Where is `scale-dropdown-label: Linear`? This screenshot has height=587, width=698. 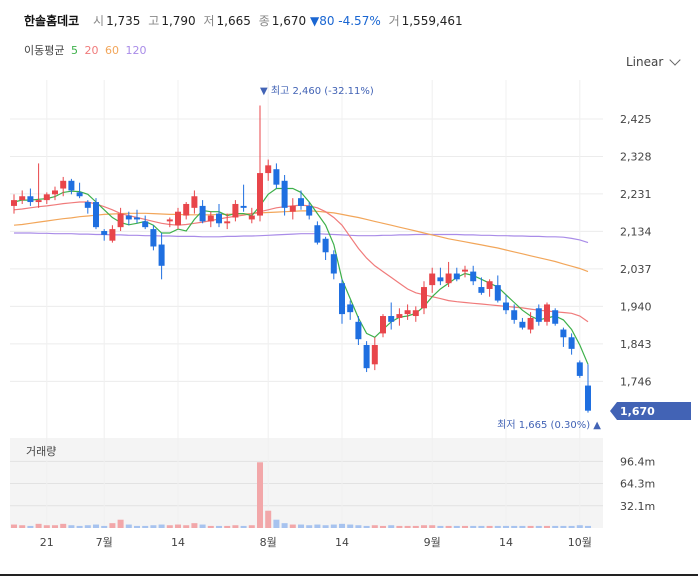 scale-dropdown-label: Linear is located at coordinates (645, 62).